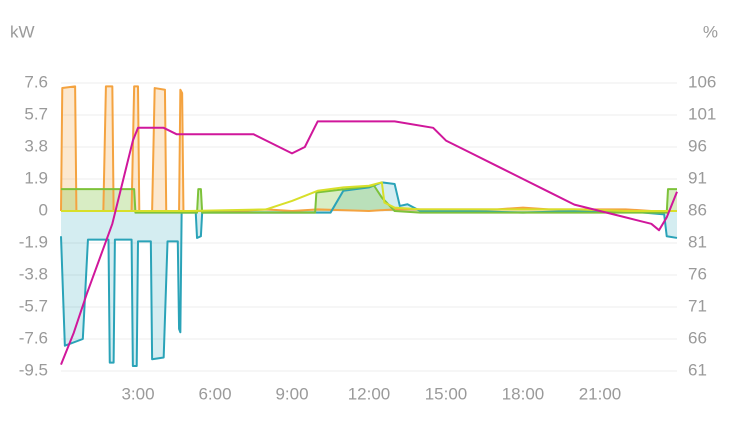 The image size is (732, 424). I want to click on line, so click(369, 196).